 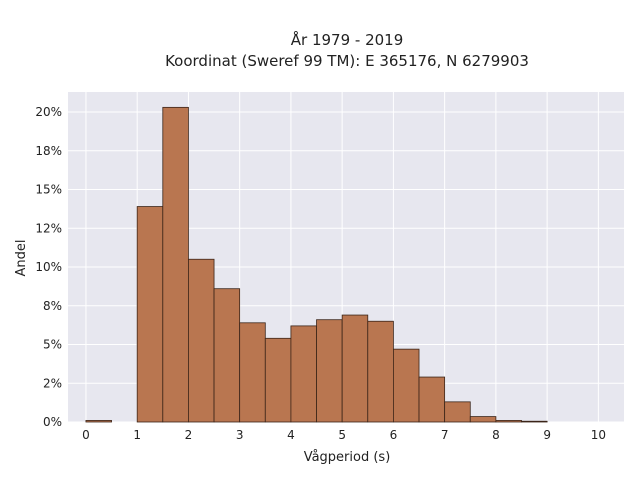 I want to click on x-axis-label: Vågperiod (s), so click(x=347, y=457).